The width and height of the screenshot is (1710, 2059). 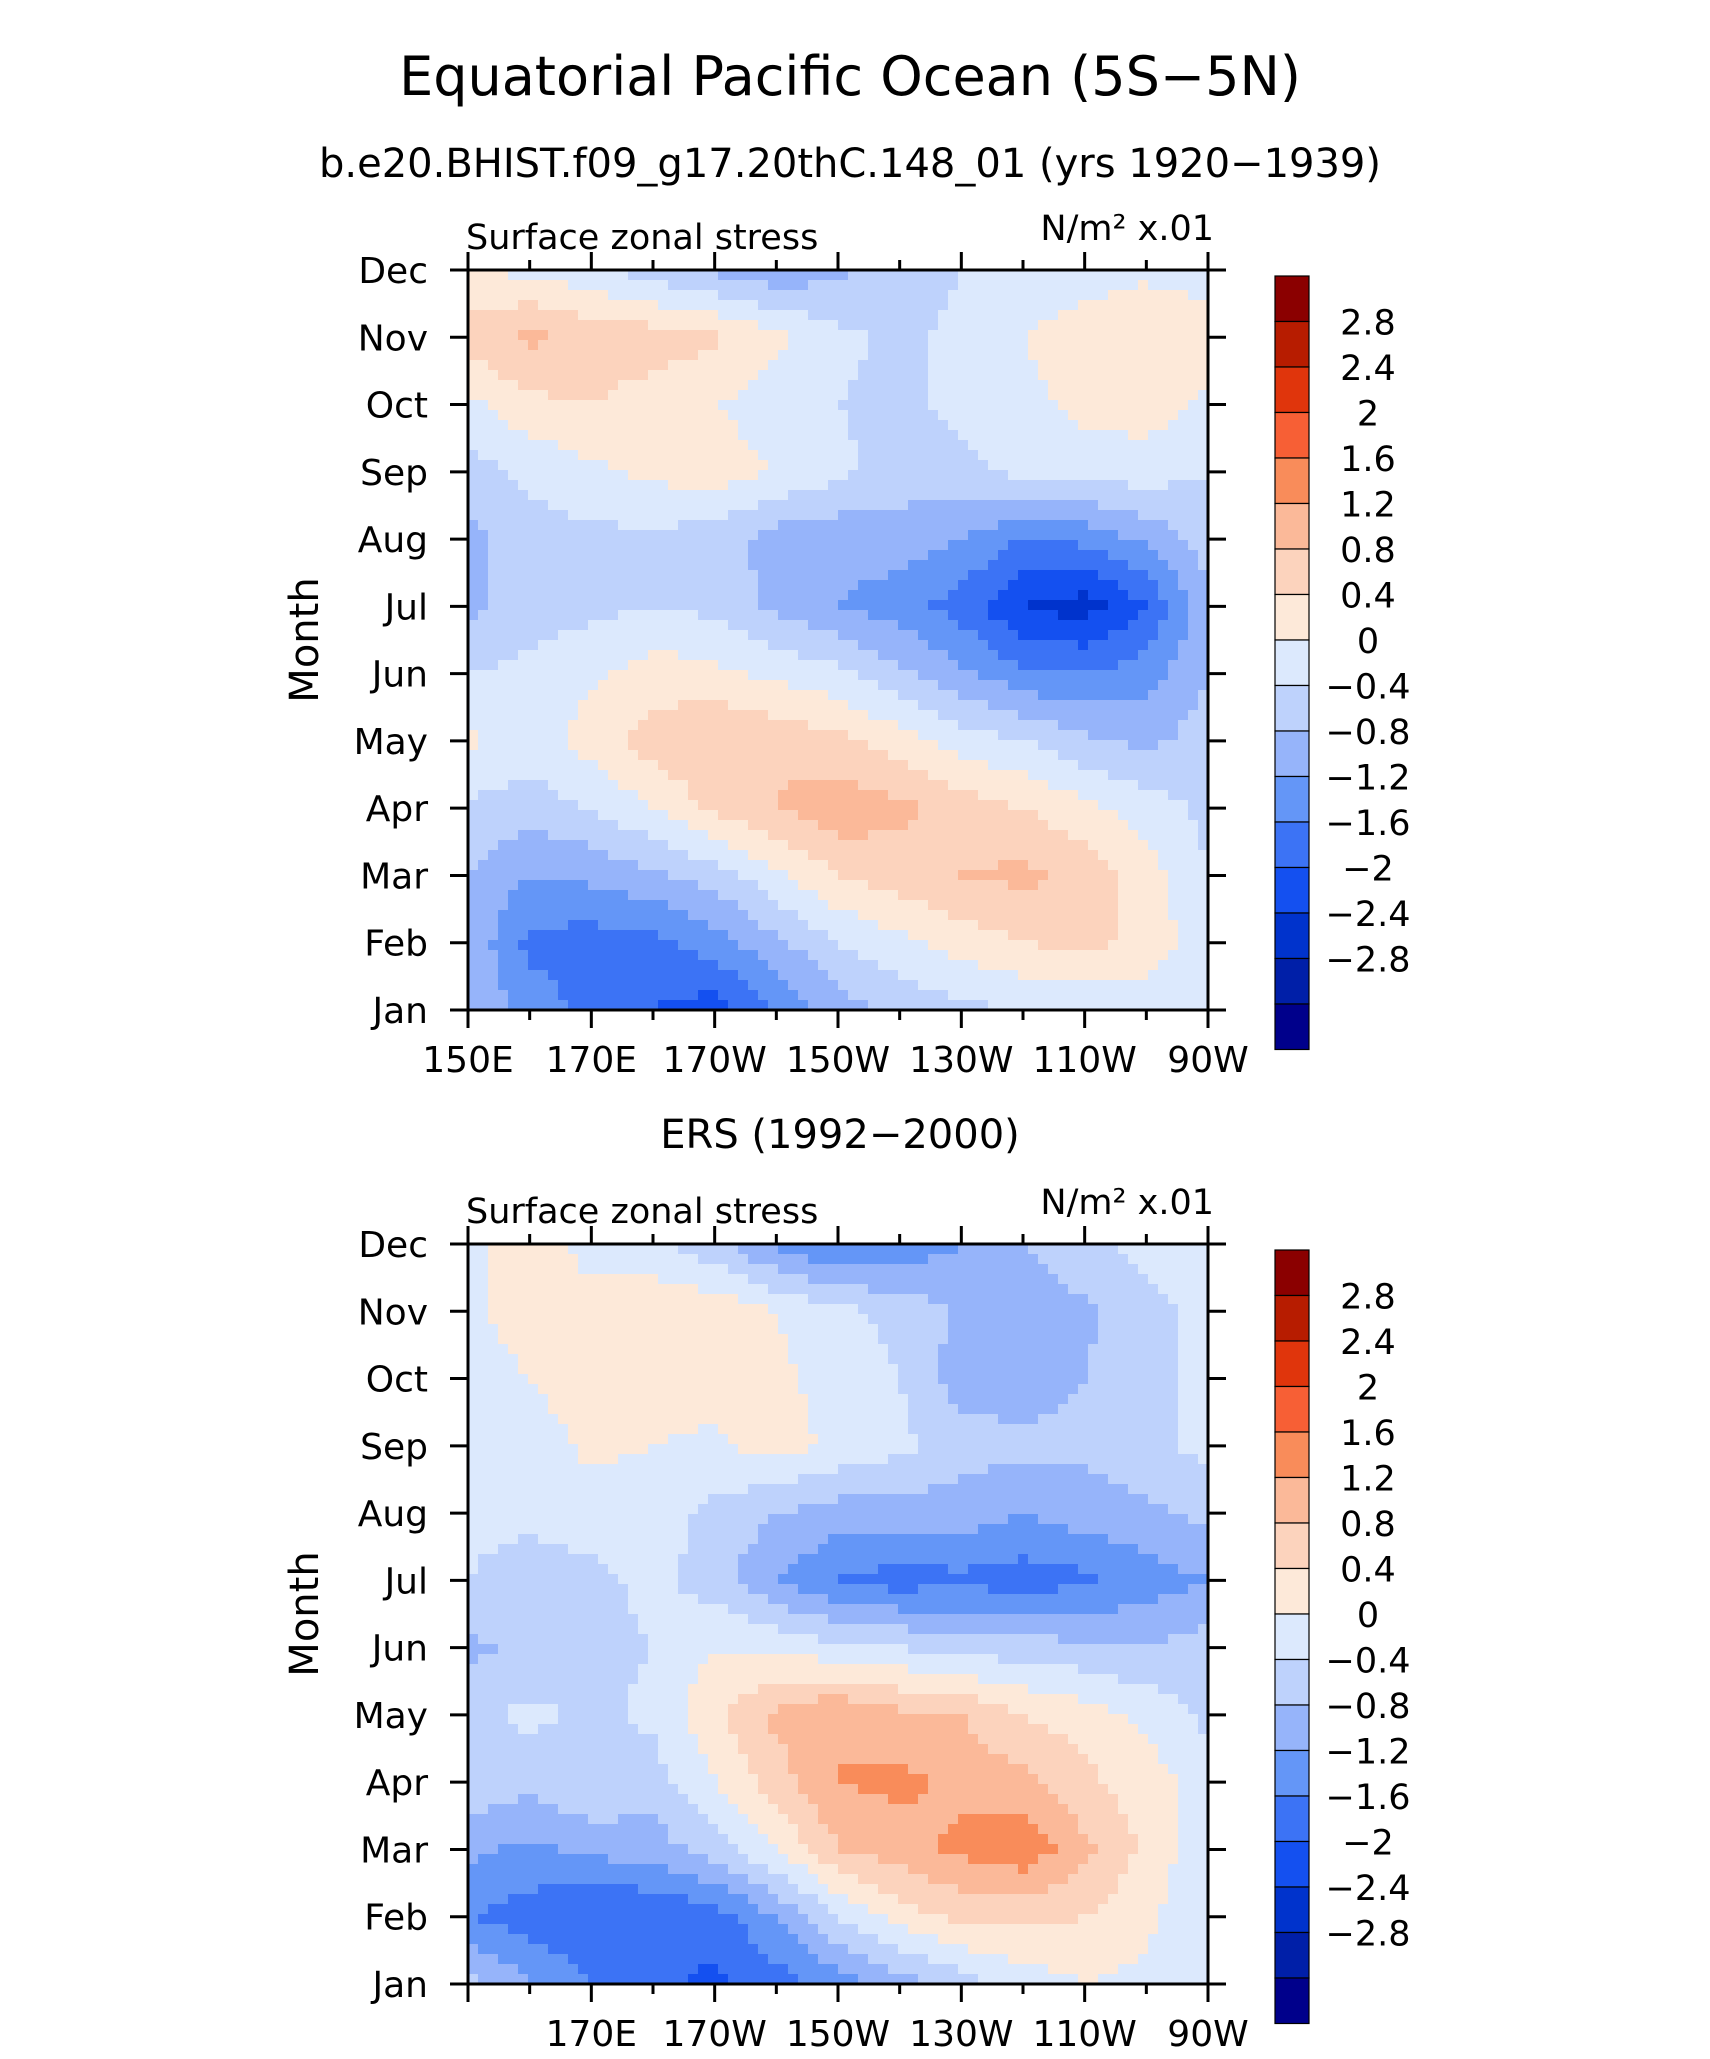 What do you see at coordinates (391, 742) in the screenshot?
I see `y-tick-label: May` at bounding box center [391, 742].